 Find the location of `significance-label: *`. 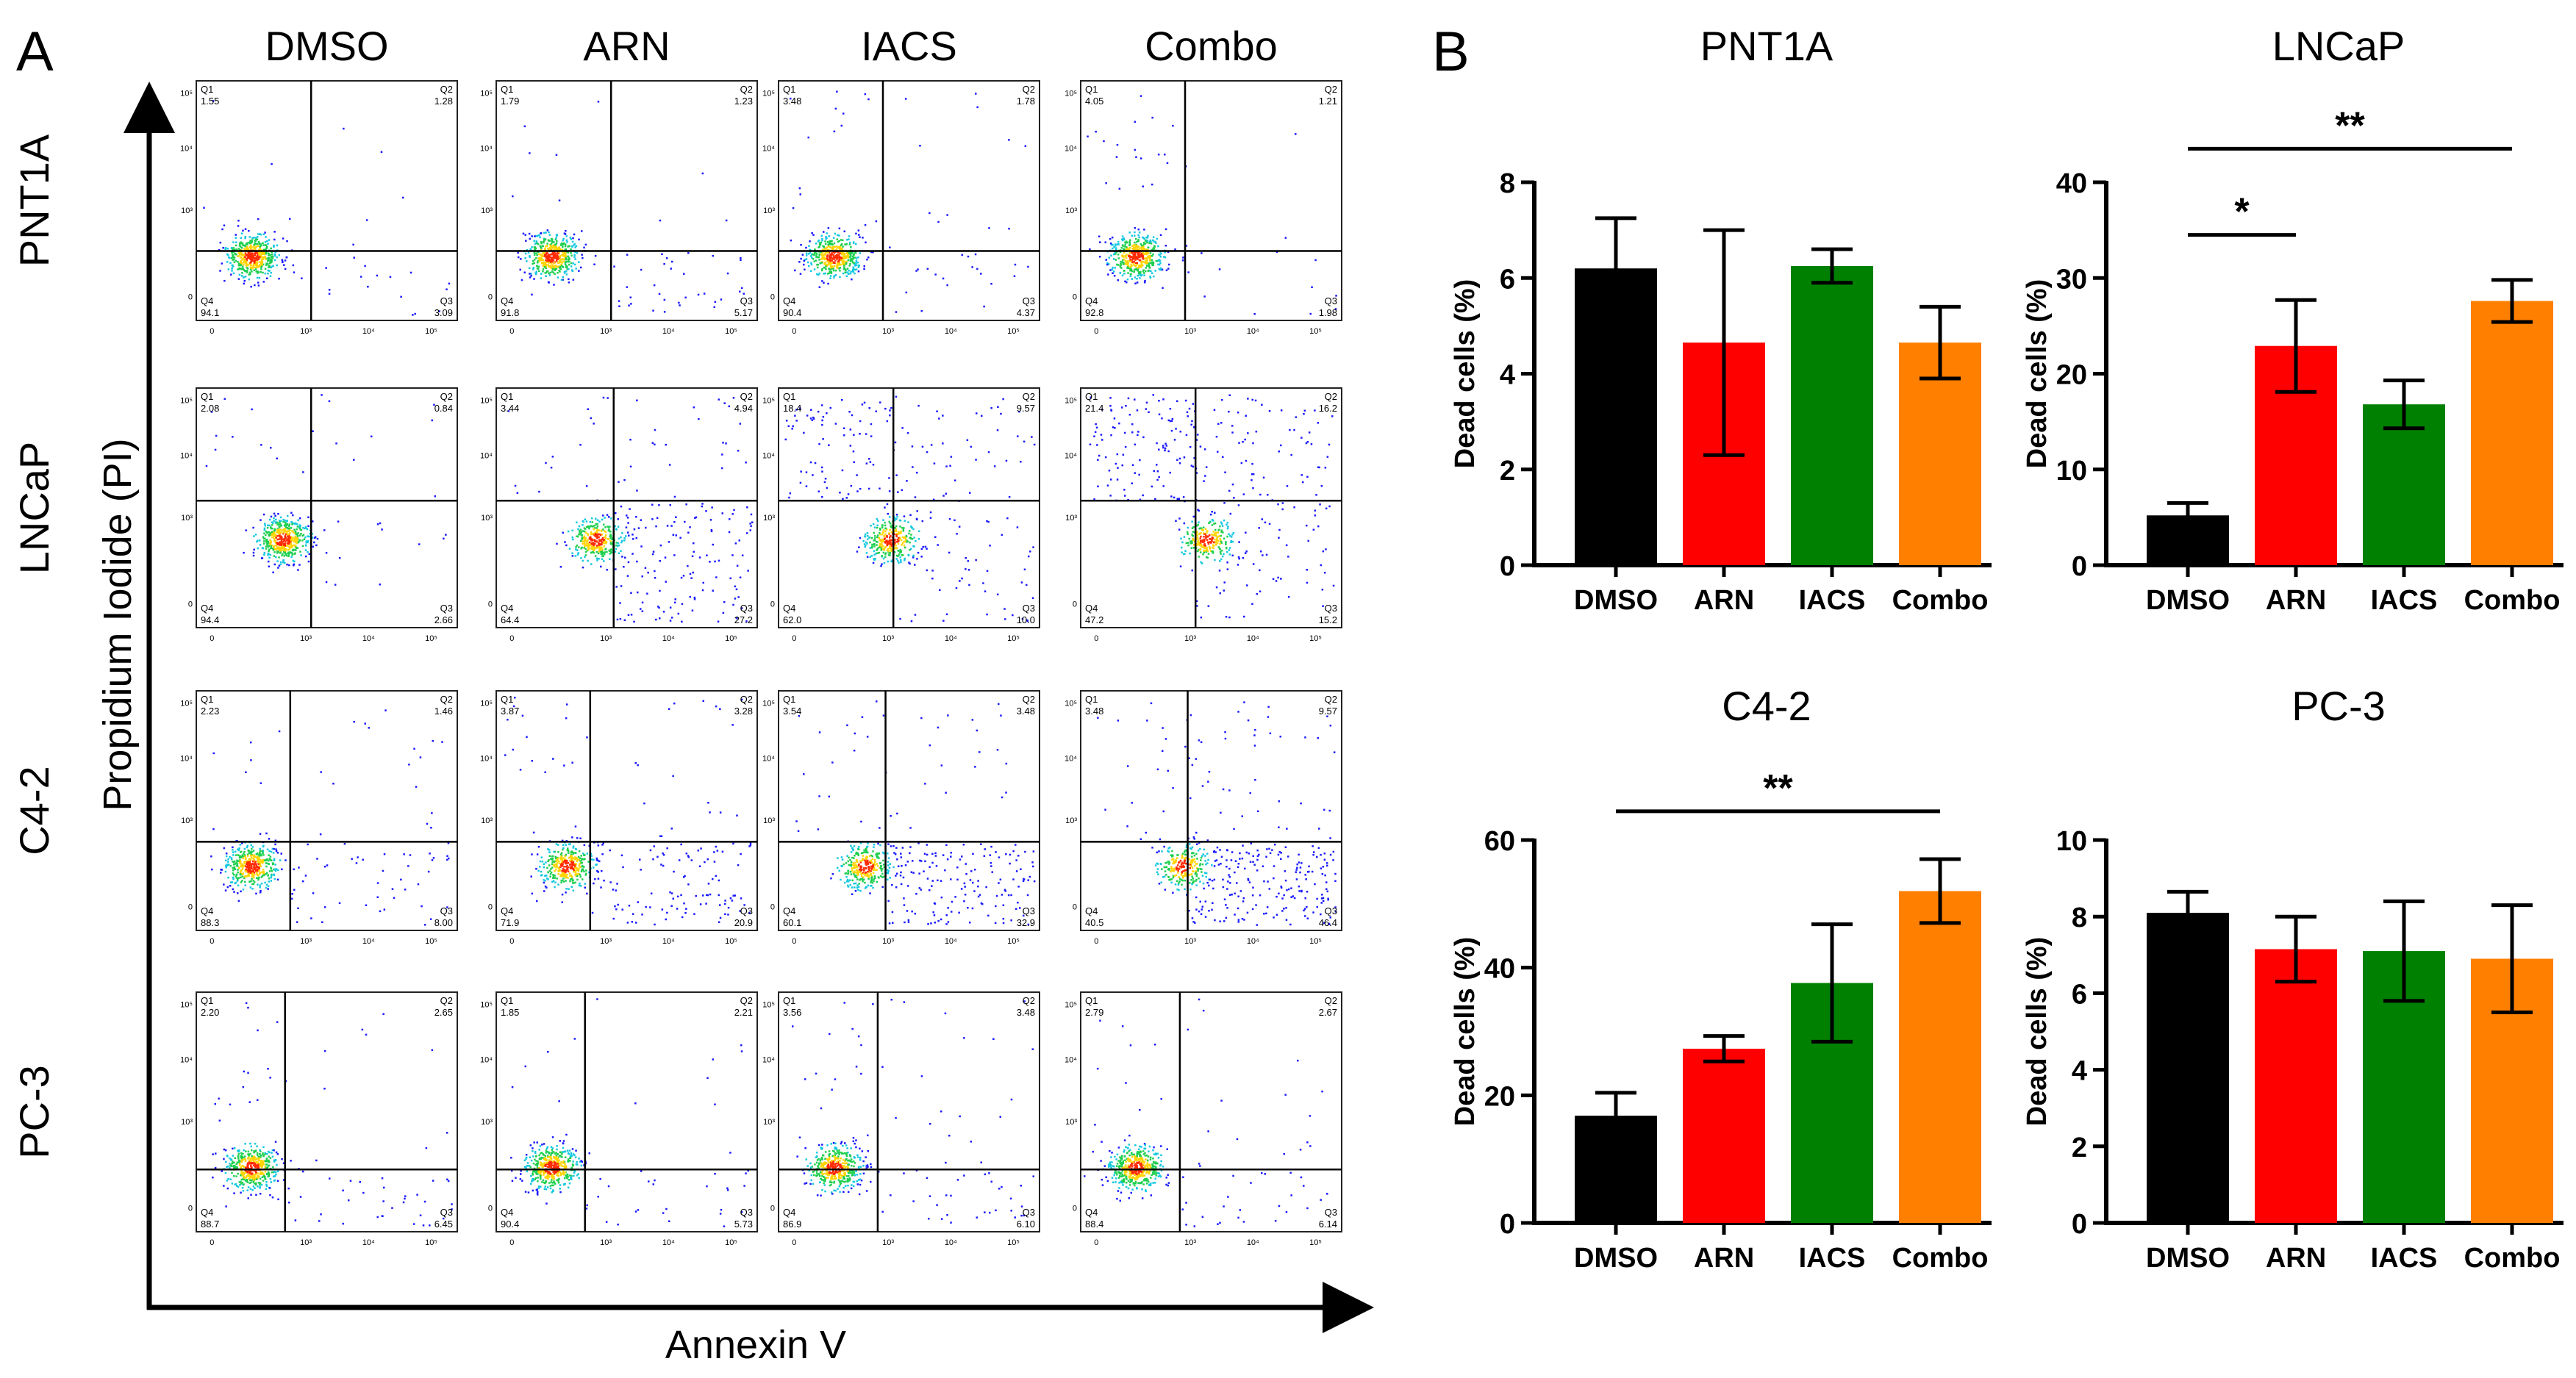

significance-label: * is located at coordinates (2242, 212).